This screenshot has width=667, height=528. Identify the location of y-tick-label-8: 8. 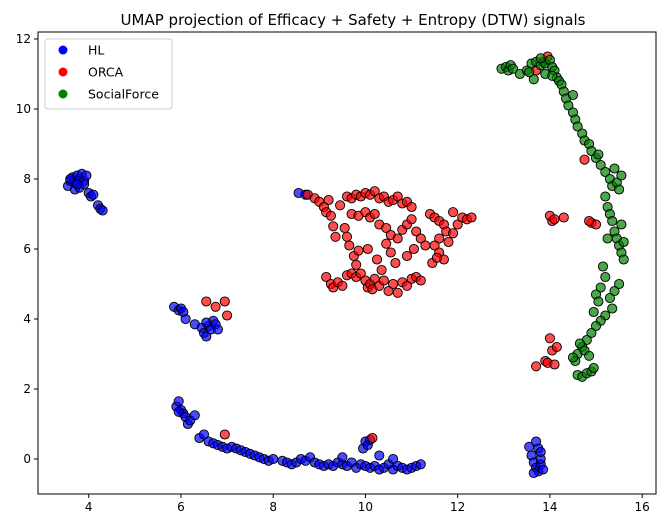
(27, 179).